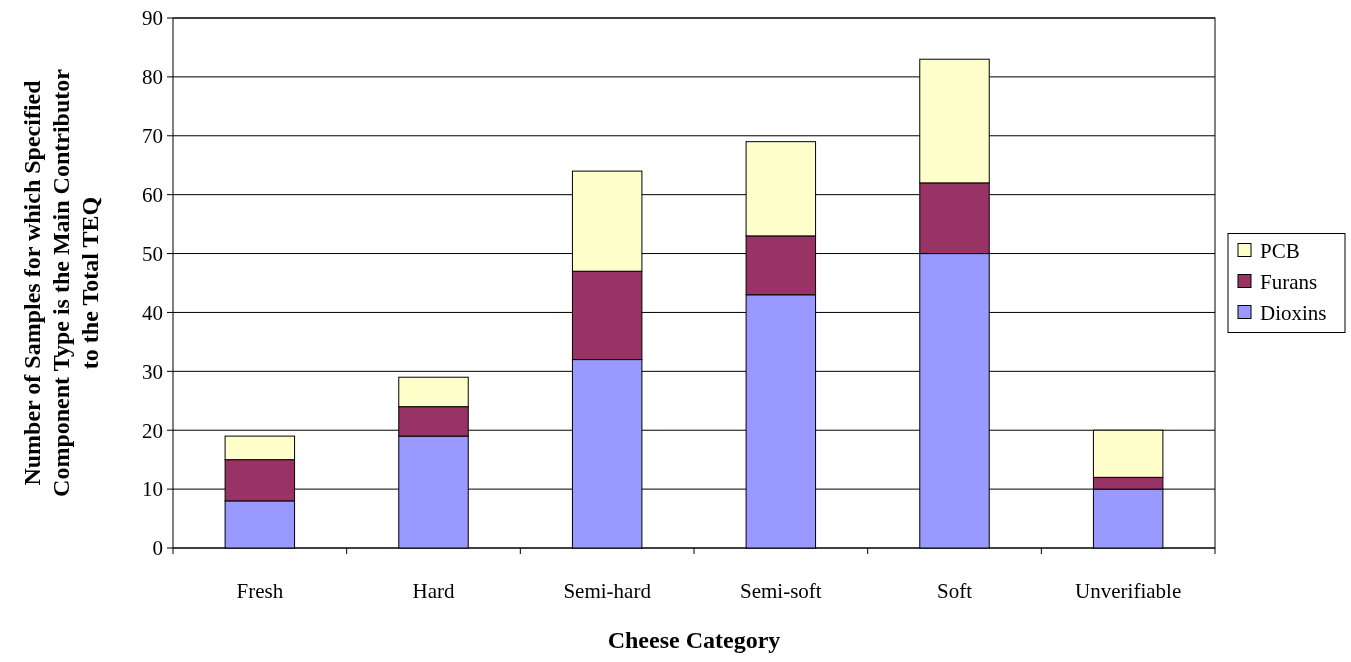 The height and width of the screenshot is (662, 1351). I want to click on legend-label: Furans, so click(1289, 281).